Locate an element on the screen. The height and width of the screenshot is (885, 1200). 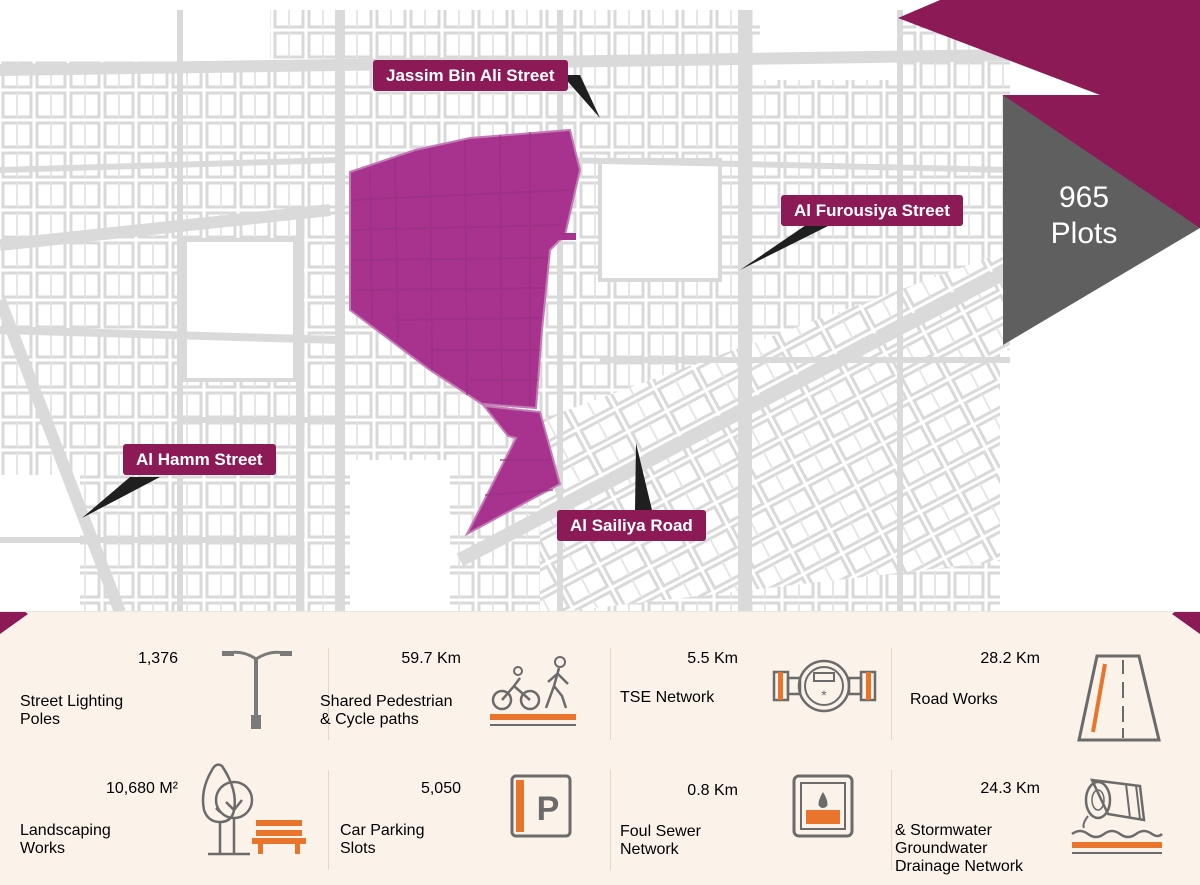
water-meter-icon: * is located at coordinates (824, 686).